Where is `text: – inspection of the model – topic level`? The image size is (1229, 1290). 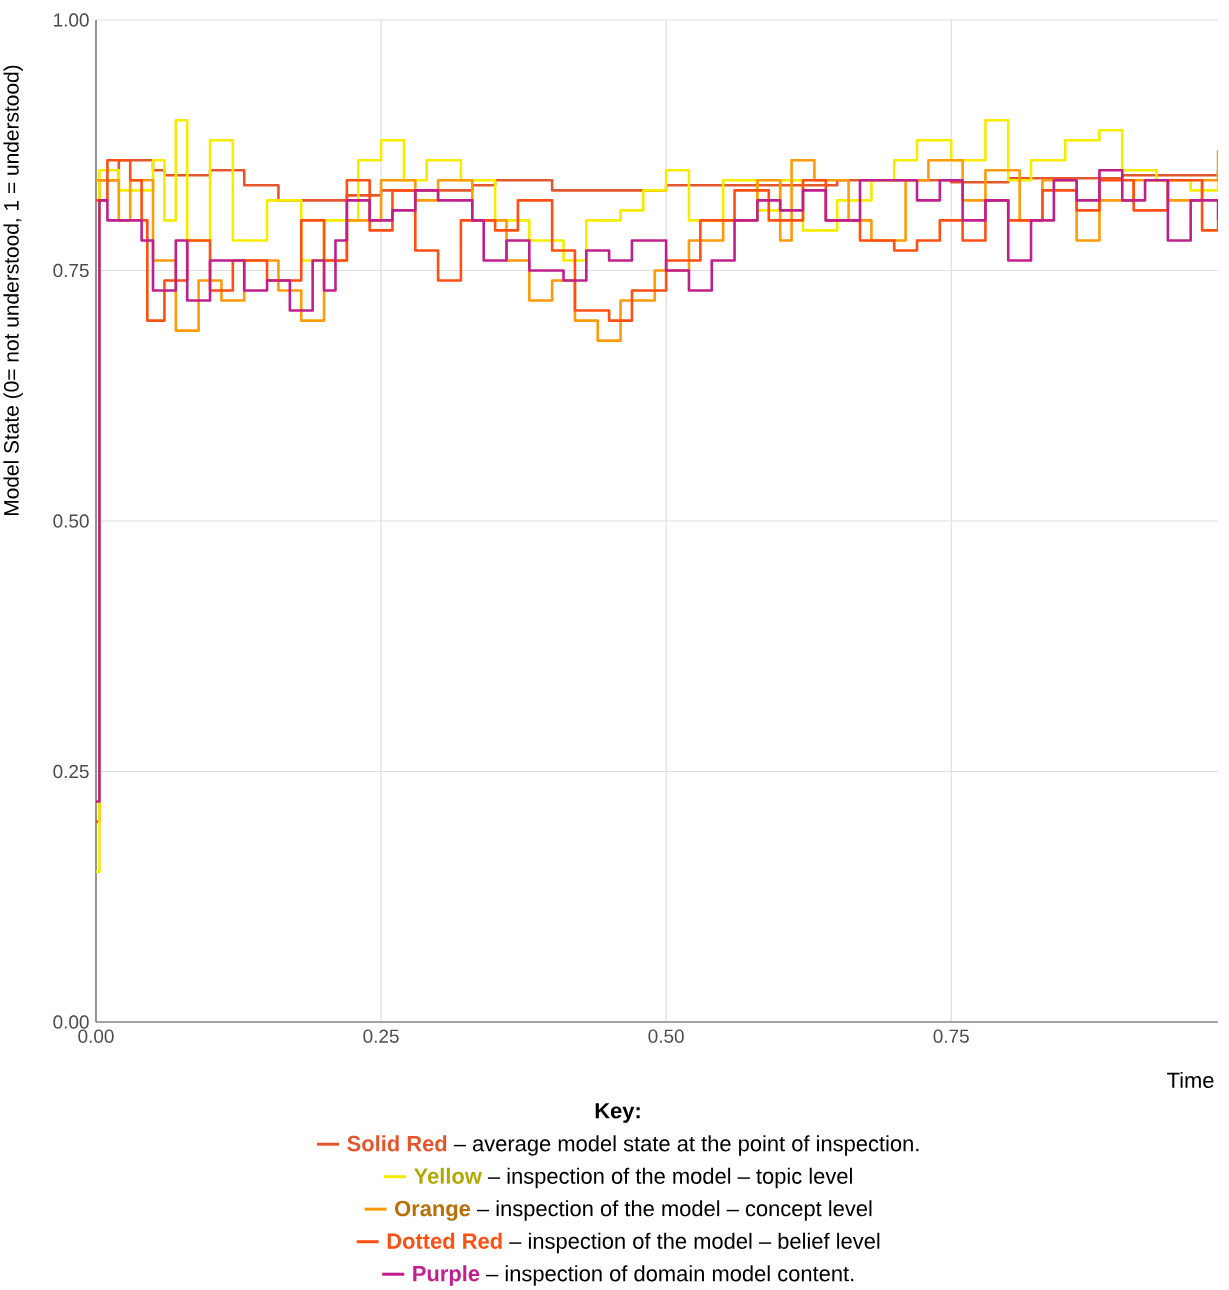 text: – inspection of the model – topic level is located at coordinates (669, 1178).